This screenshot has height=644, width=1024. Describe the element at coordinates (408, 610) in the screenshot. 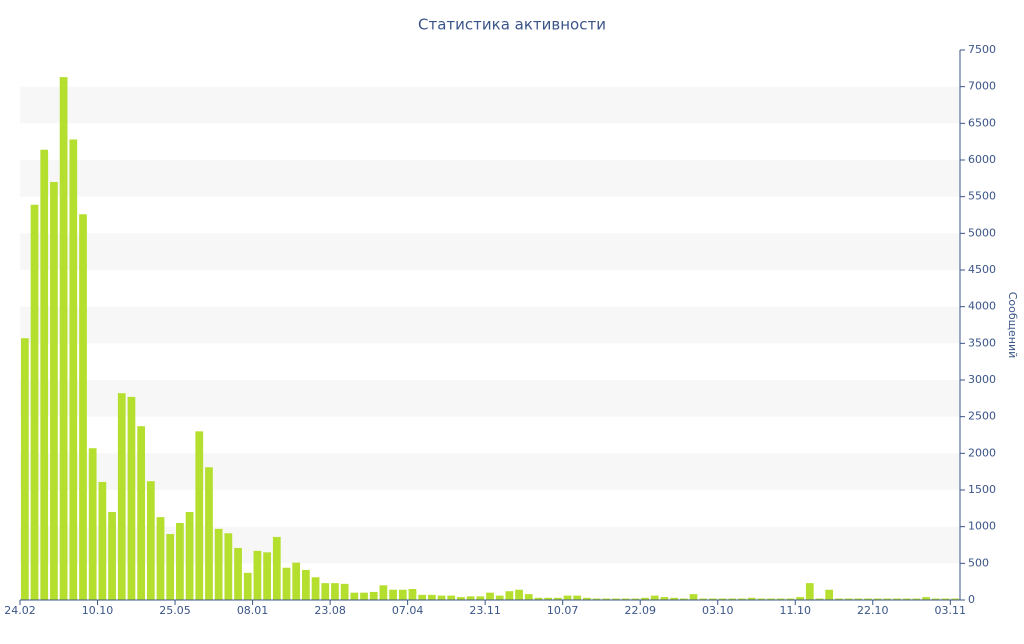

I see `x-tick-label: 07.04` at that location.